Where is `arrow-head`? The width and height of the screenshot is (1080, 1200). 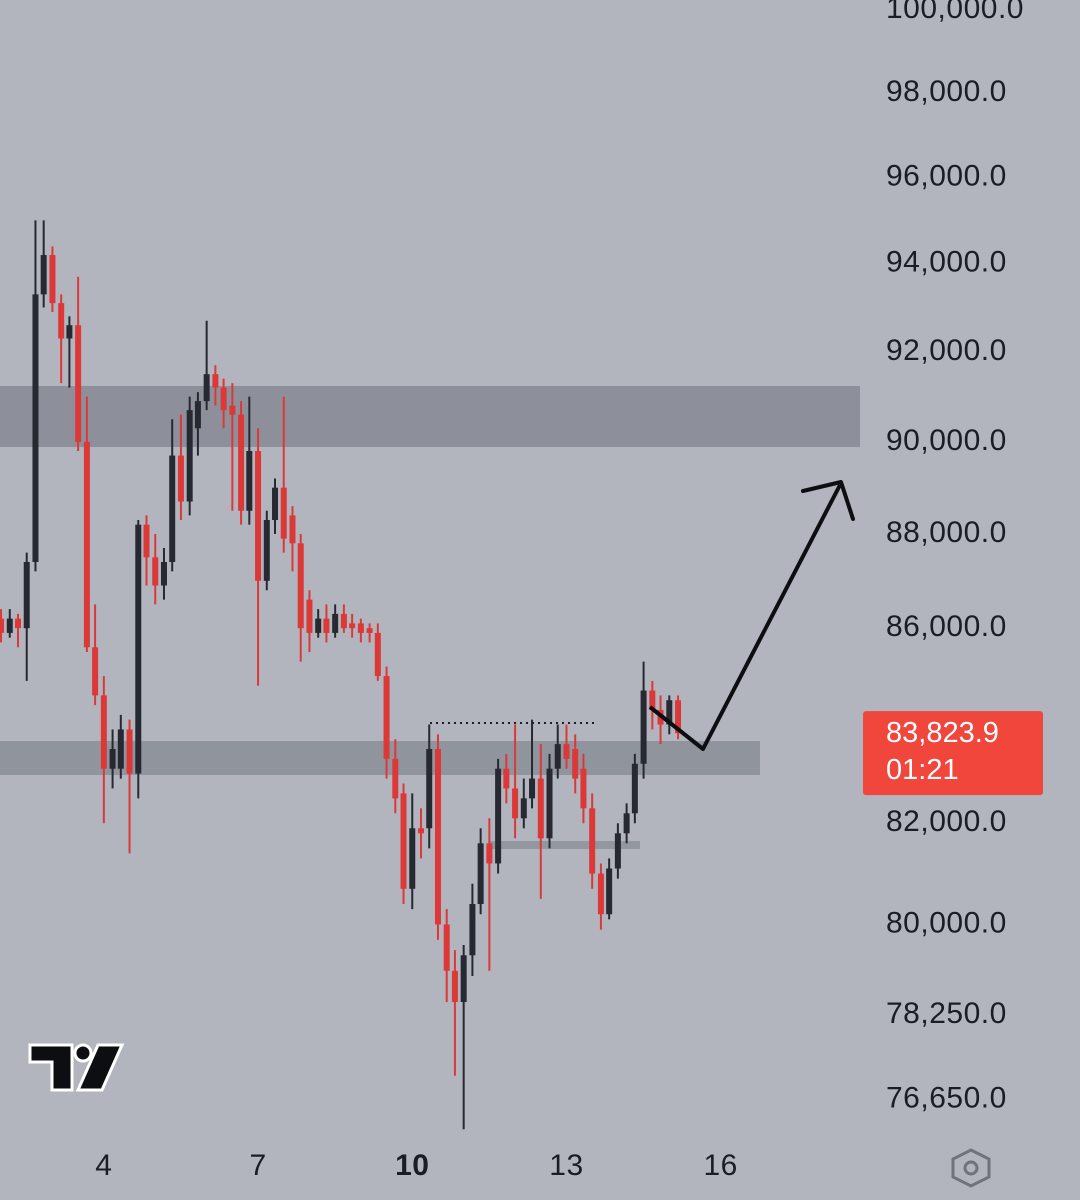
arrow-head is located at coordinates (828, 500).